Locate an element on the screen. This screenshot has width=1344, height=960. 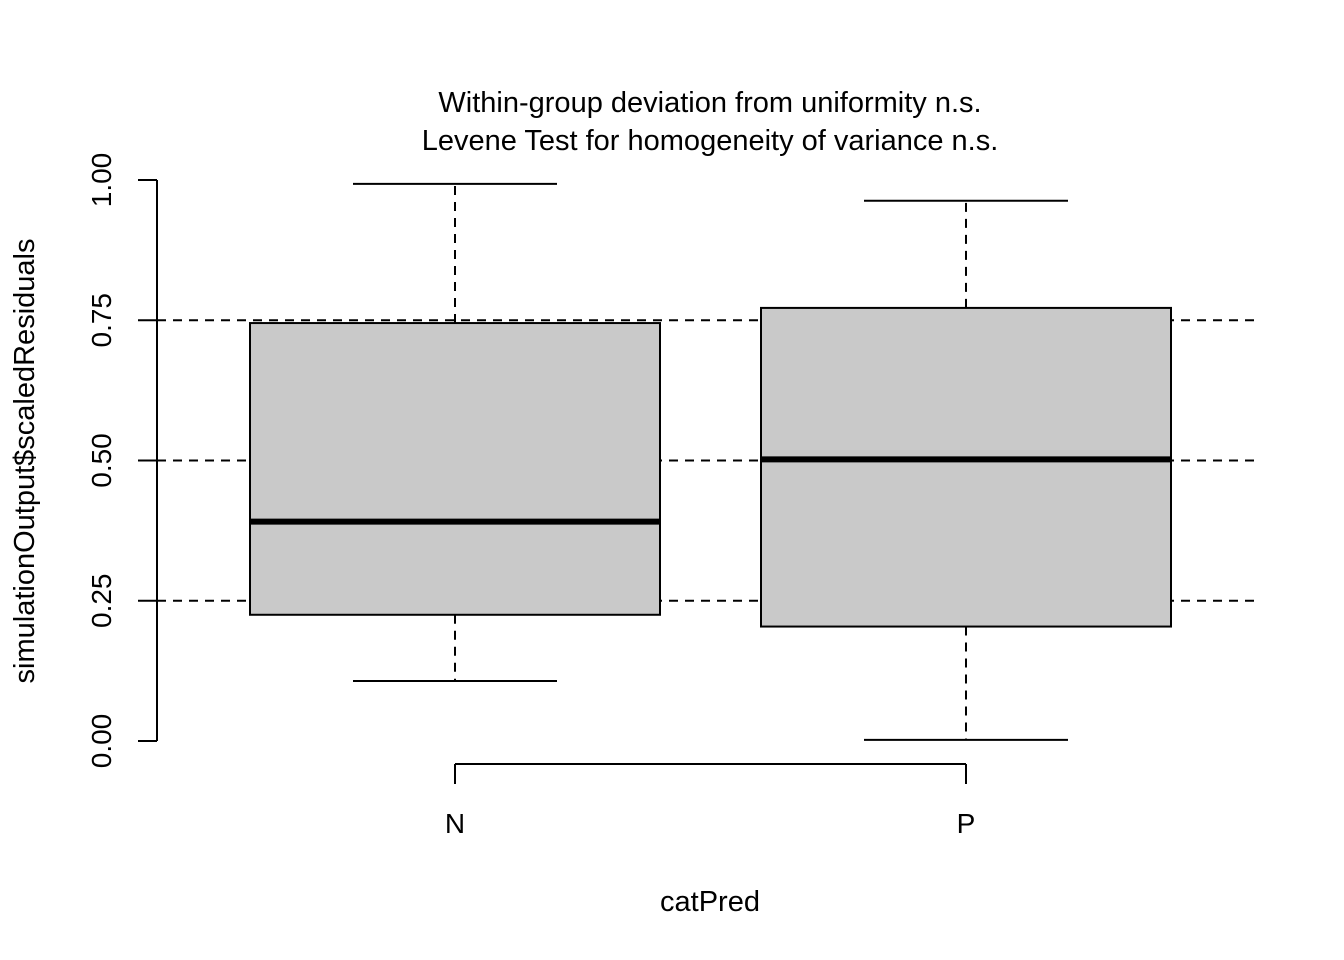
x-tick-label: P is located at coordinates (966, 823).